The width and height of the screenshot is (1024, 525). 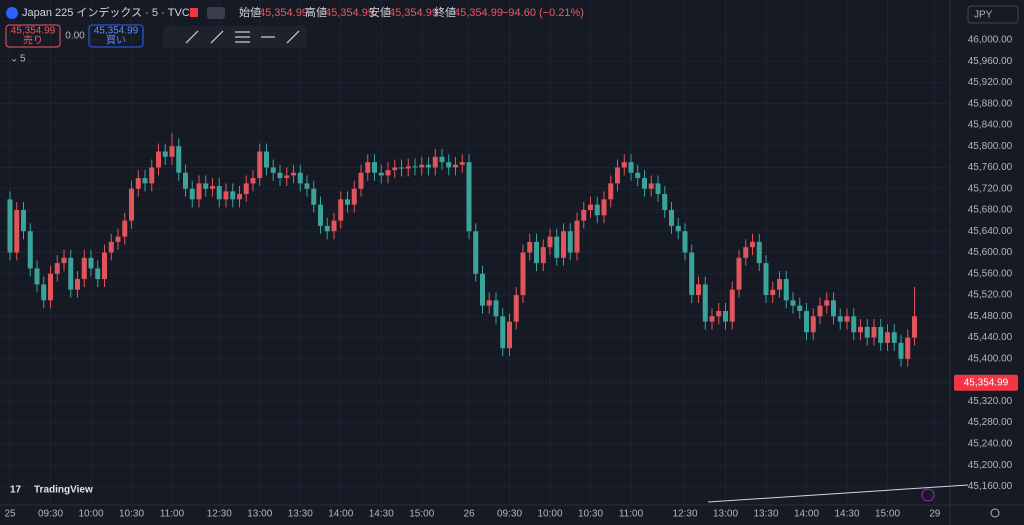 What do you see at coordinates (995, 513) in the screenshot?
I see `settings-icon` at bounding box center [995, 513].